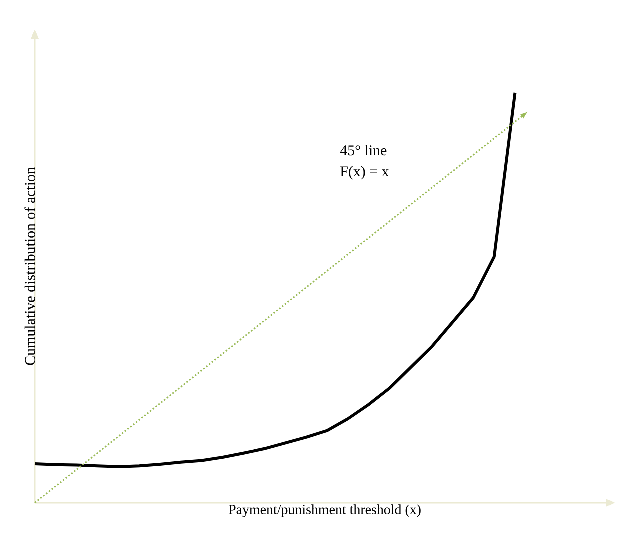  What do you see at coordinates (324, 511) in the screenshot?
I see `x-axis-title: Payment/punishment threshold (x)` at bounding box center [324, 511].